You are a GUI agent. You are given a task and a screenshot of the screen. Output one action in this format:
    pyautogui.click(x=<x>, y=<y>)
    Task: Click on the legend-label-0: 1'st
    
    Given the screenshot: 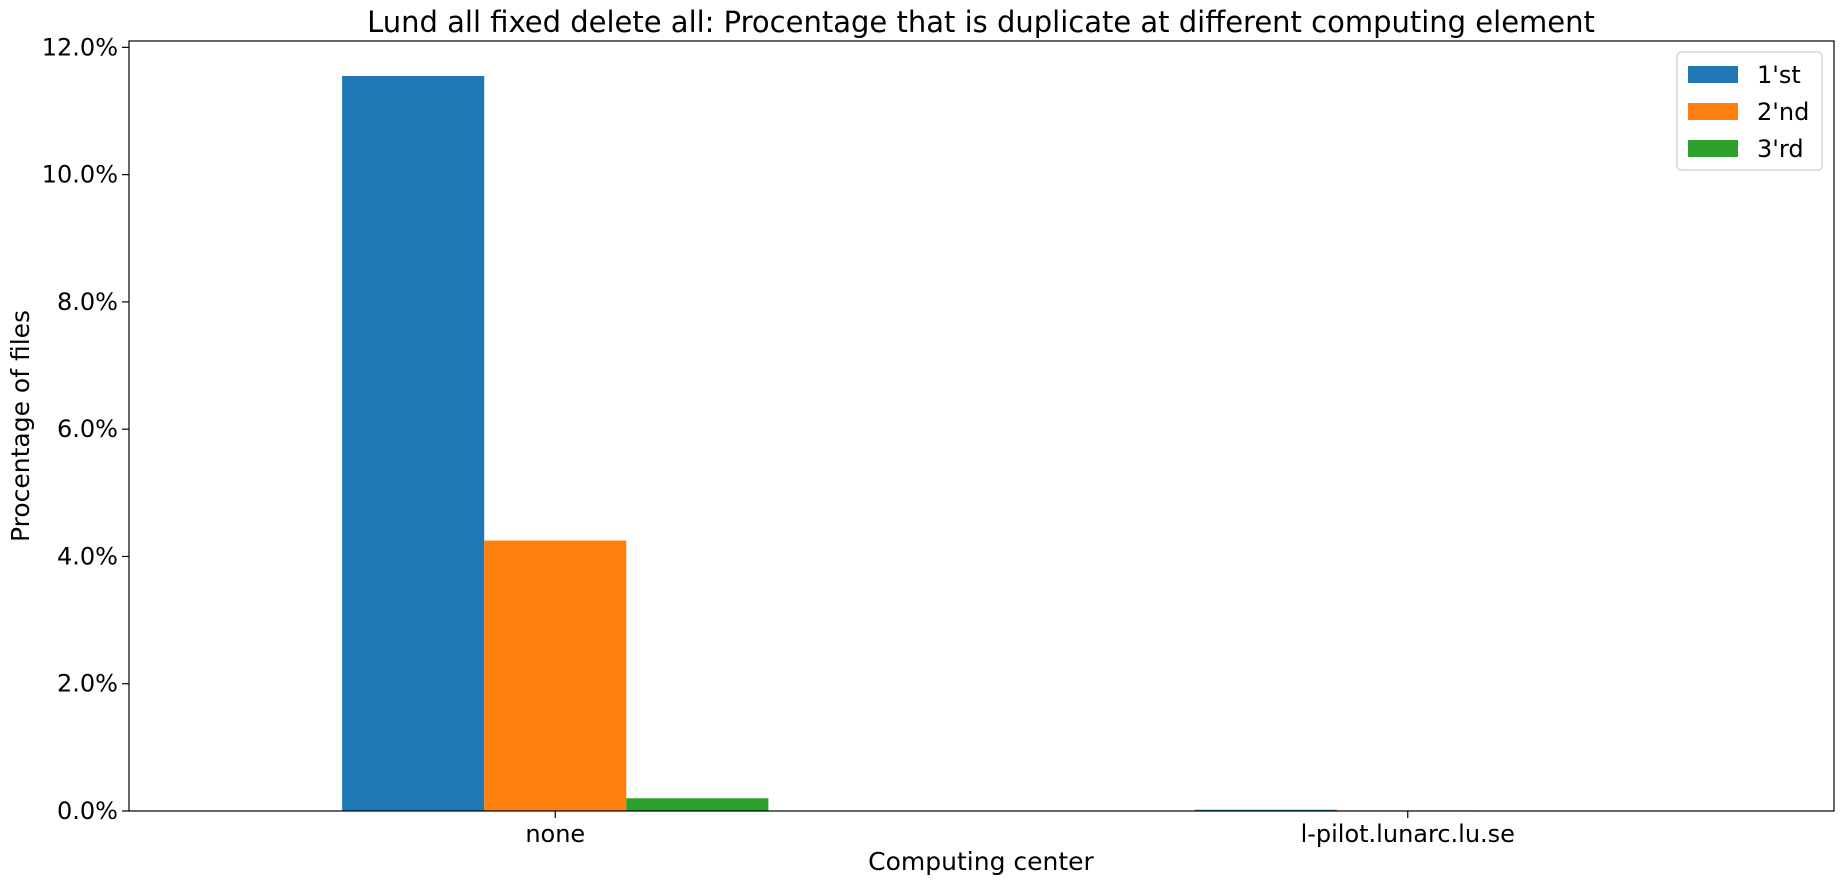 What is the action you would take?
    pyautogui.click(x=1779, y=75)
    